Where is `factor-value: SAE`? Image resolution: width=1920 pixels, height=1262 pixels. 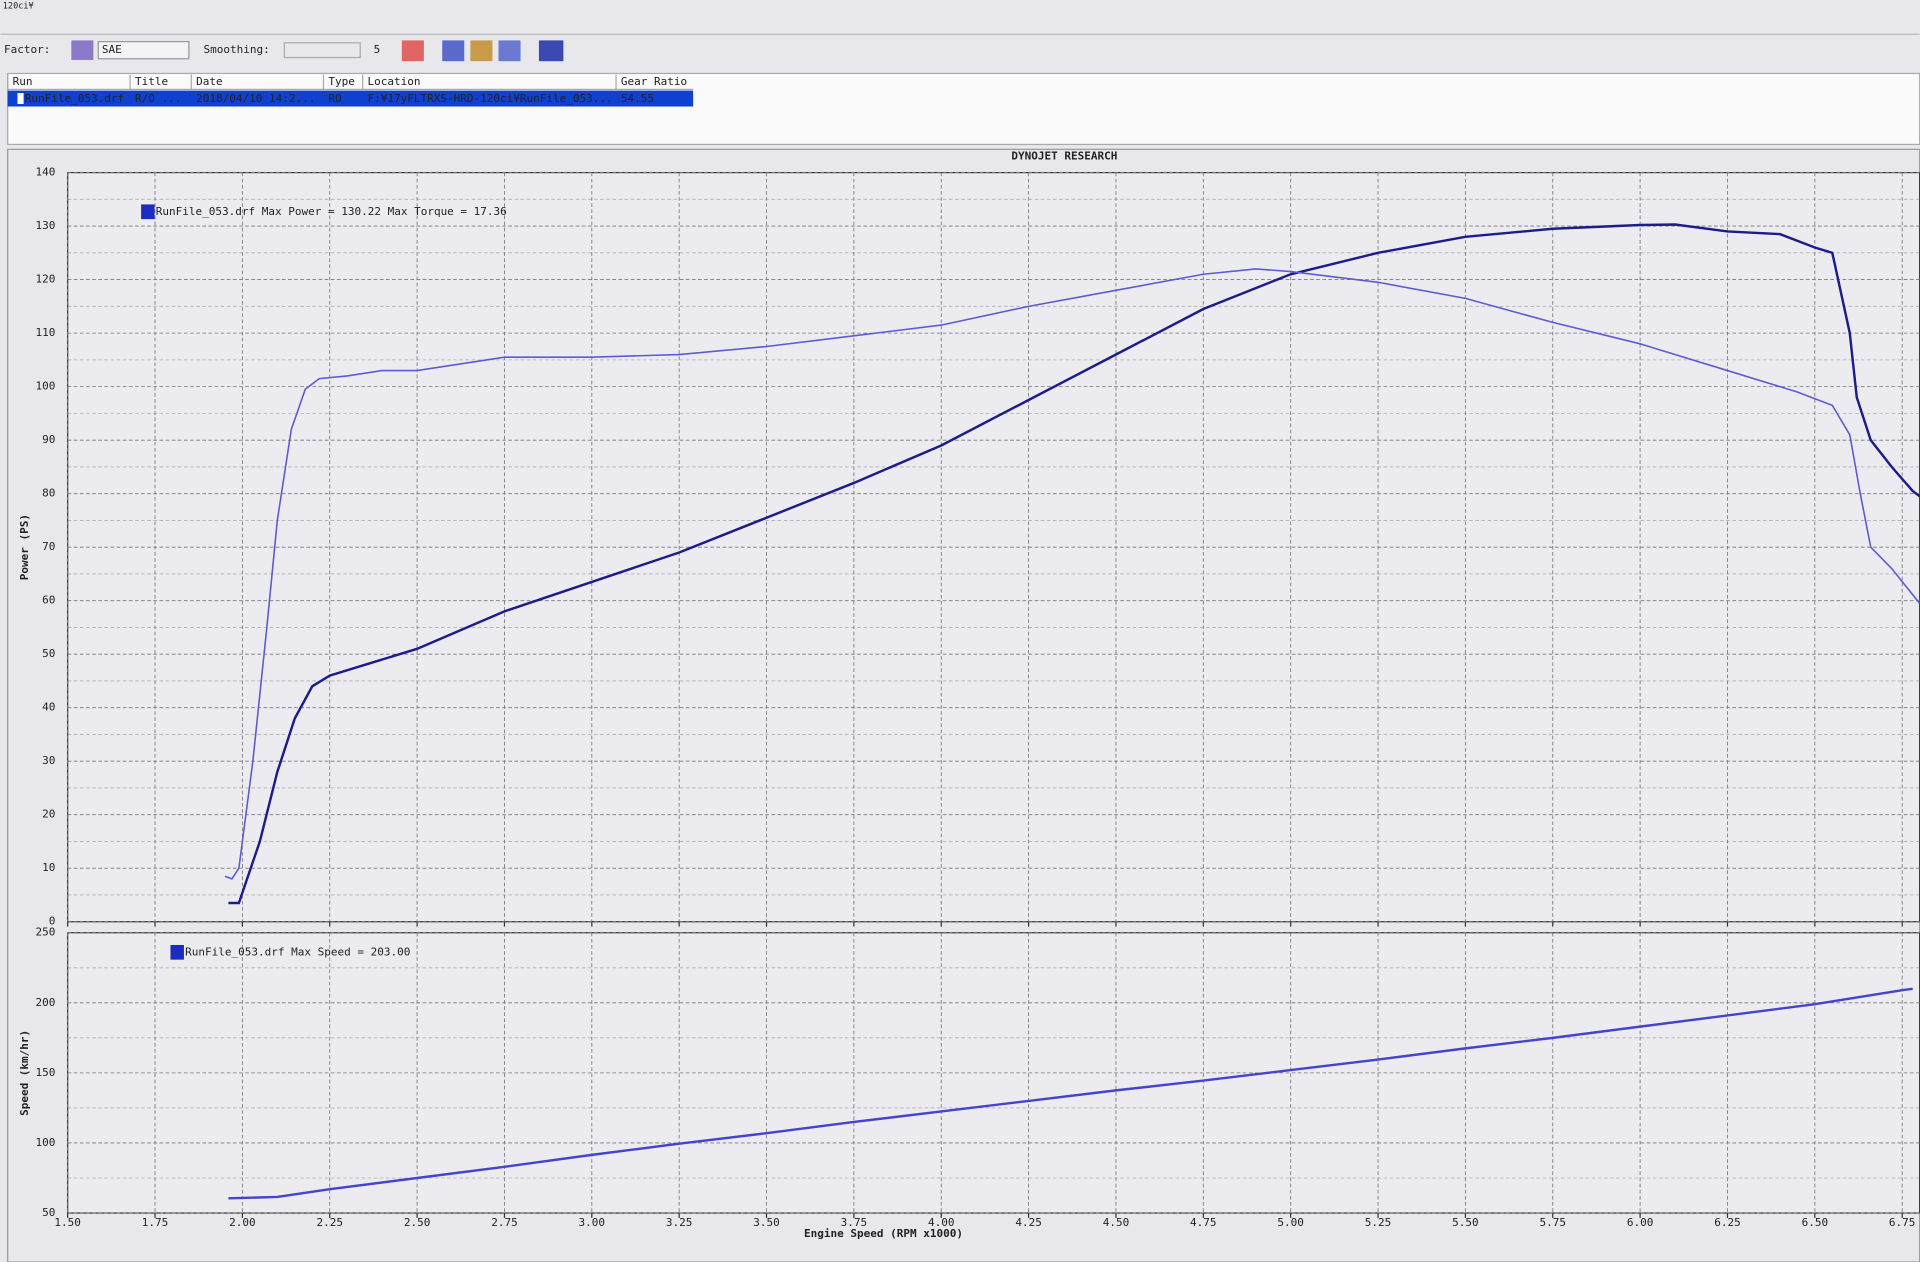
factor-value: SAE is located at coordinates (112, 49).